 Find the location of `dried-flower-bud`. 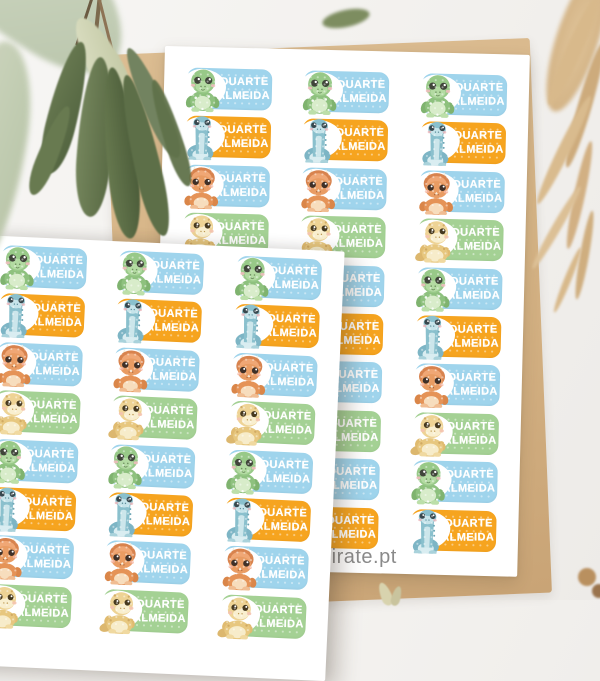

dried-flower-bud is located at coordinates (587, 577).